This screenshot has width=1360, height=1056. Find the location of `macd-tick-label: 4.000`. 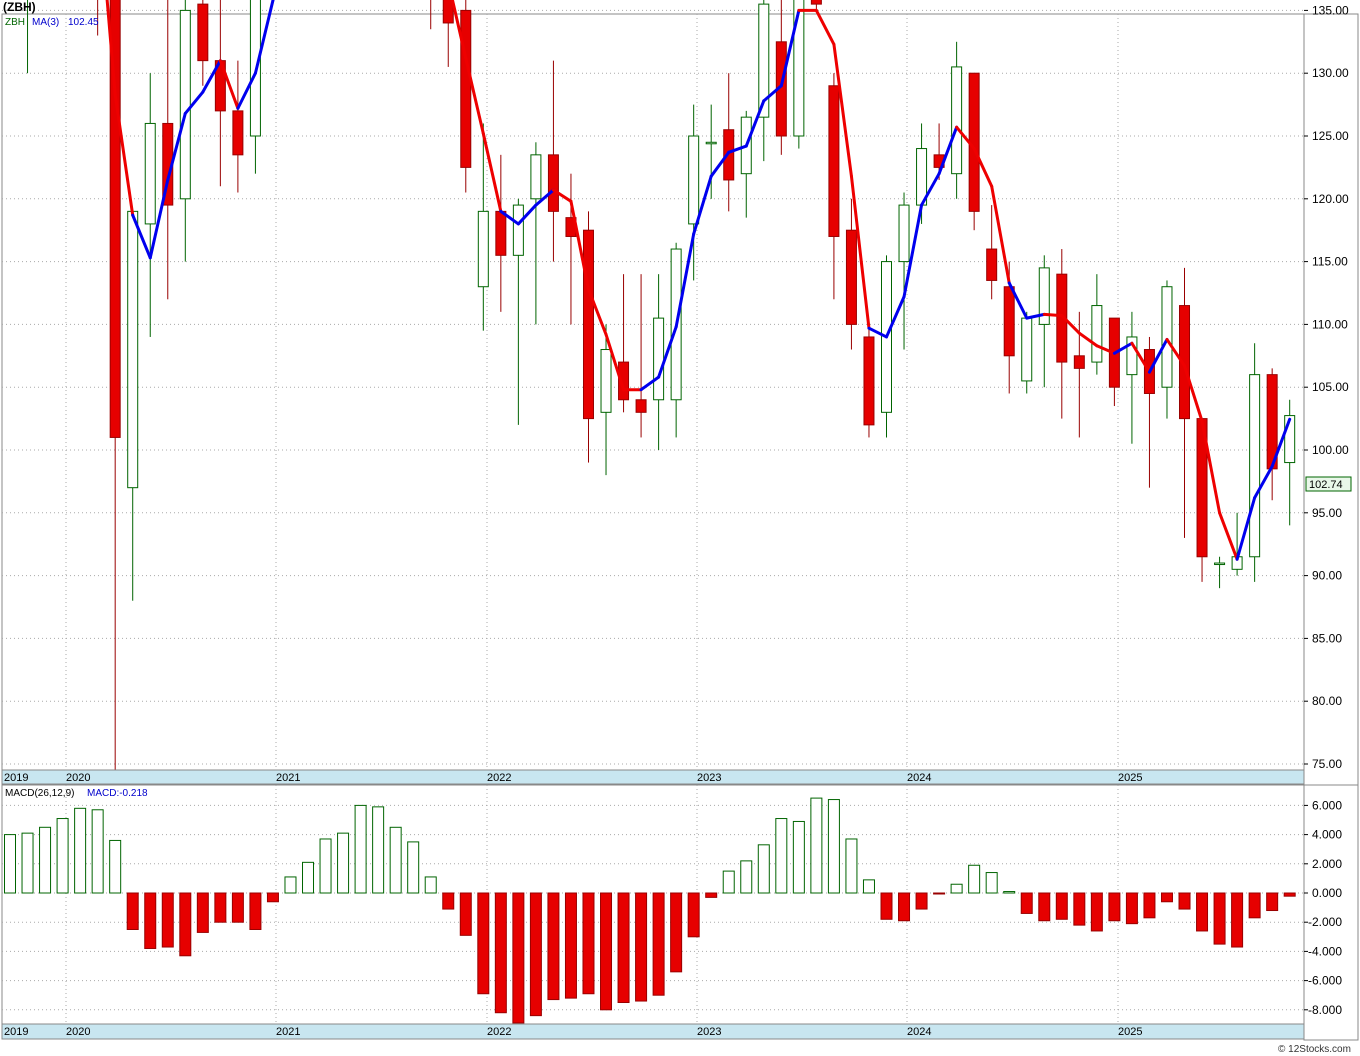

macd-tick-label: 4.000 is located at coordinates (1327, 835).